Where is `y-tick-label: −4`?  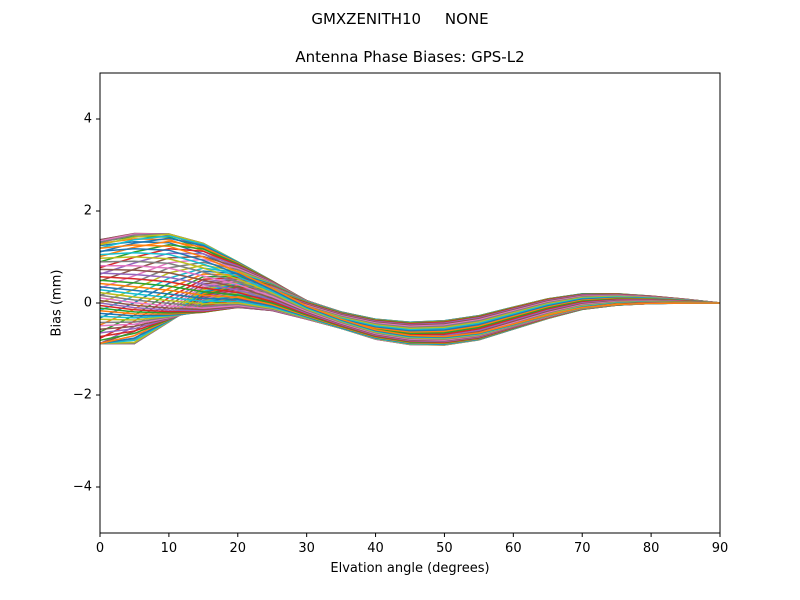
y-tick-label: −4 is located at coordinates (82, 487).